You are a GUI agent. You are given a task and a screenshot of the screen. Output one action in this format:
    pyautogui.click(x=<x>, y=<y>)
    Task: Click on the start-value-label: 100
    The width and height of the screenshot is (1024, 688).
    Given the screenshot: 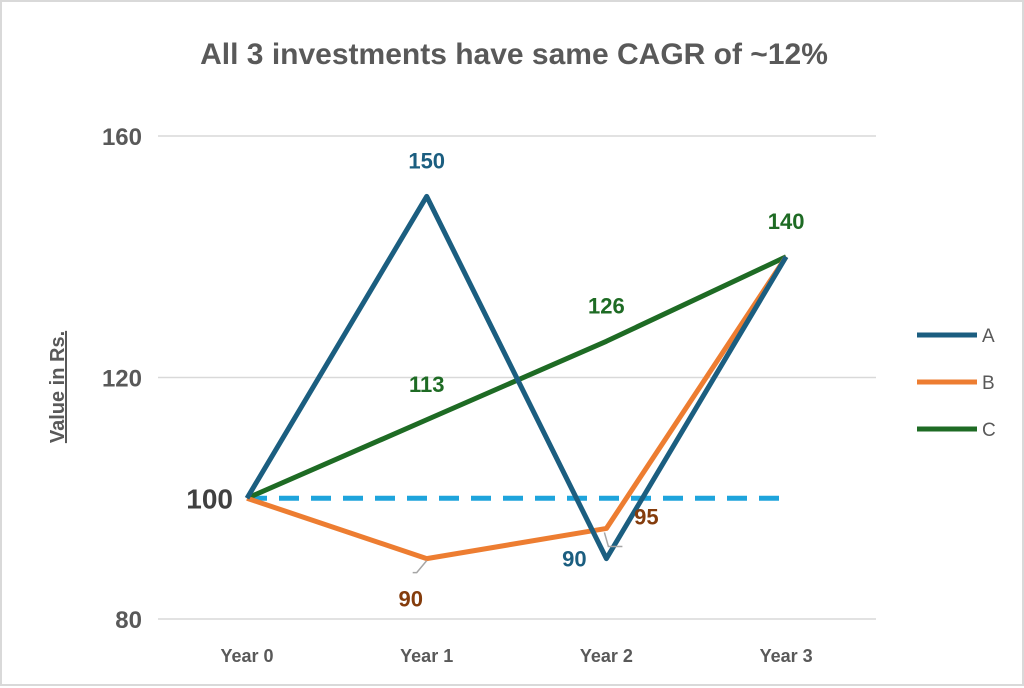 What is the action you would take?
    pyautogui.click(x=209, y=498)
    